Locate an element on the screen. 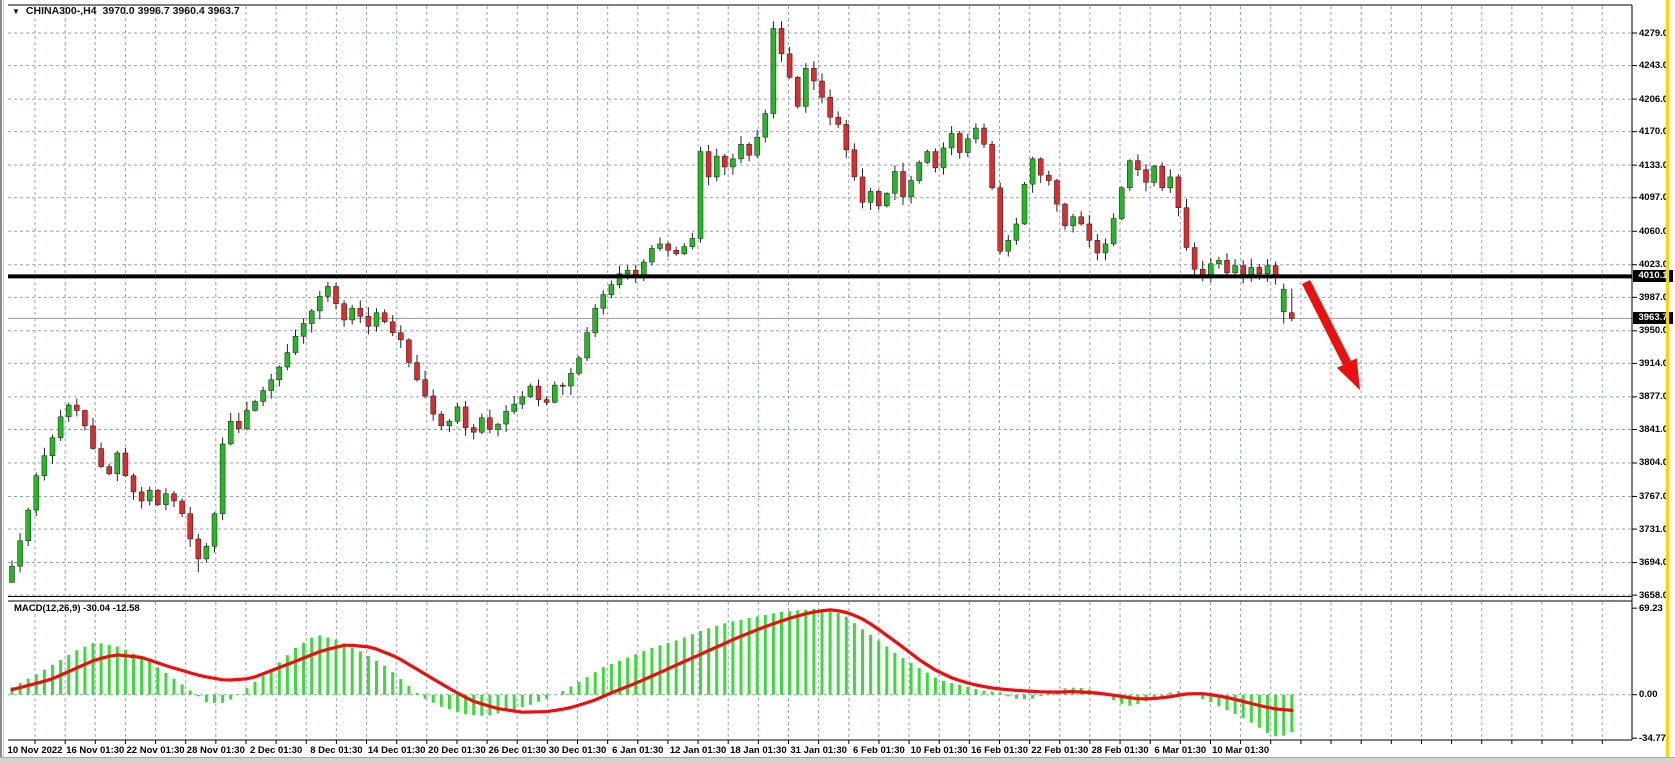 Image resolution: width=1675 pixels, height=764 pixels. price-axis-label: 4279.0 is located at coordinates (1654, 33).